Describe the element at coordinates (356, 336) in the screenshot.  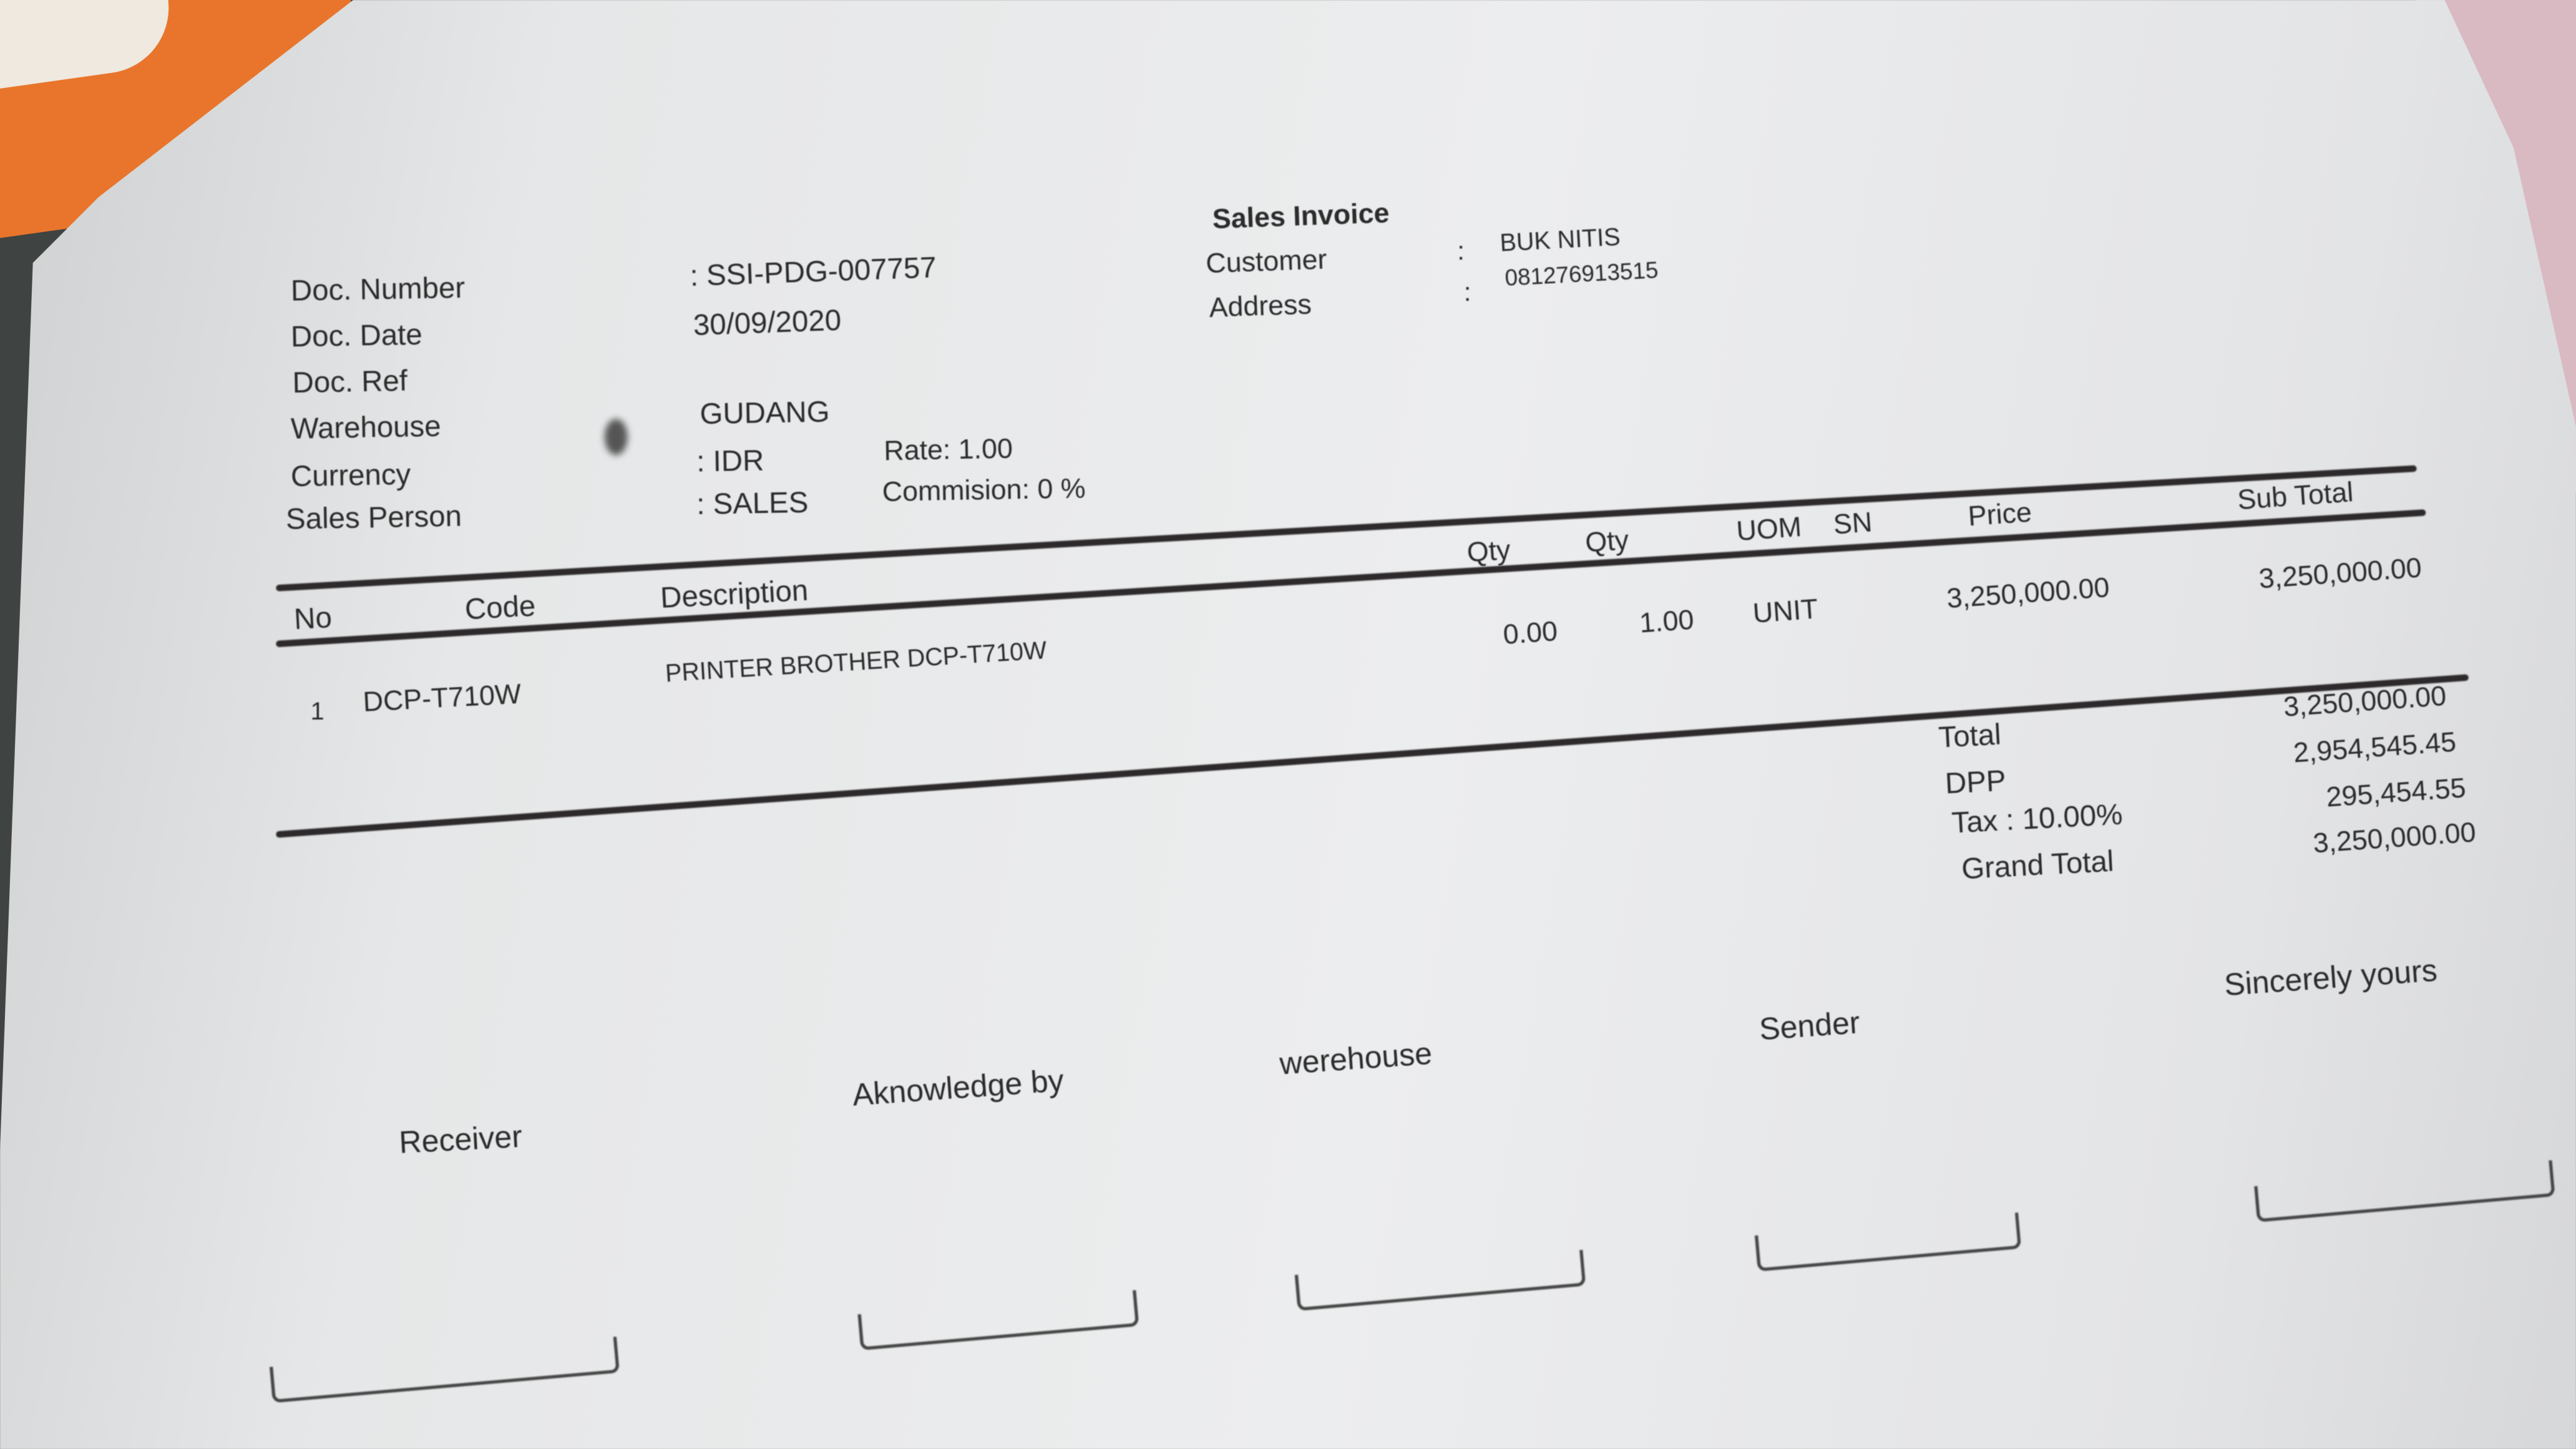
I see `doc-date-label: Doc. Date` at that location.